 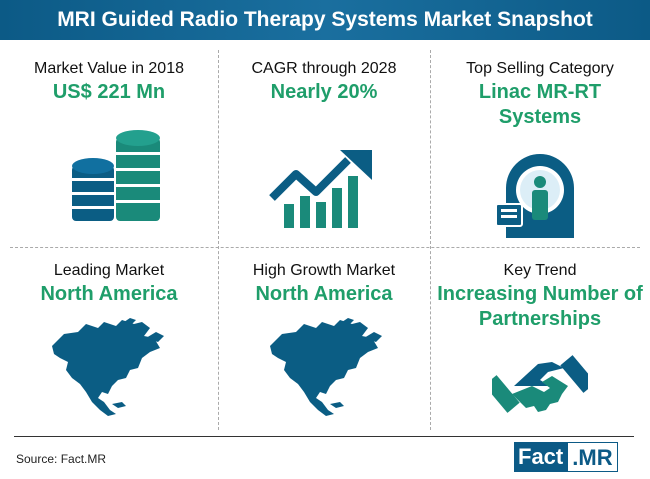 I want to click on cagr-label: CAGR through 2028, so click(x=324, y=68).